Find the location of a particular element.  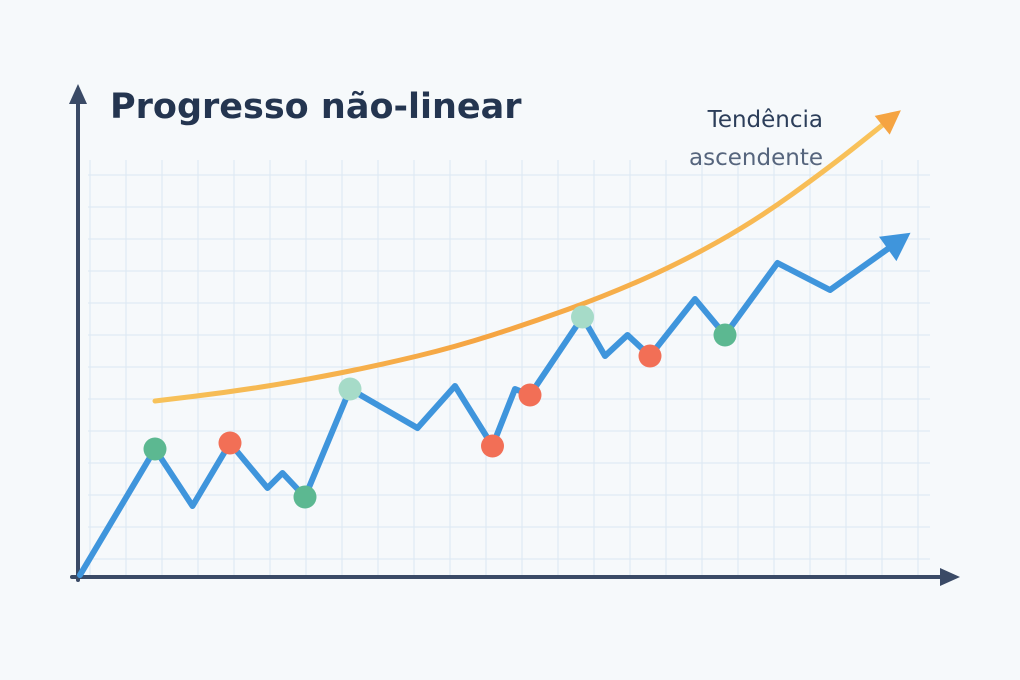

trend-label-line2: ascendente is located at coordinates (756, 158).